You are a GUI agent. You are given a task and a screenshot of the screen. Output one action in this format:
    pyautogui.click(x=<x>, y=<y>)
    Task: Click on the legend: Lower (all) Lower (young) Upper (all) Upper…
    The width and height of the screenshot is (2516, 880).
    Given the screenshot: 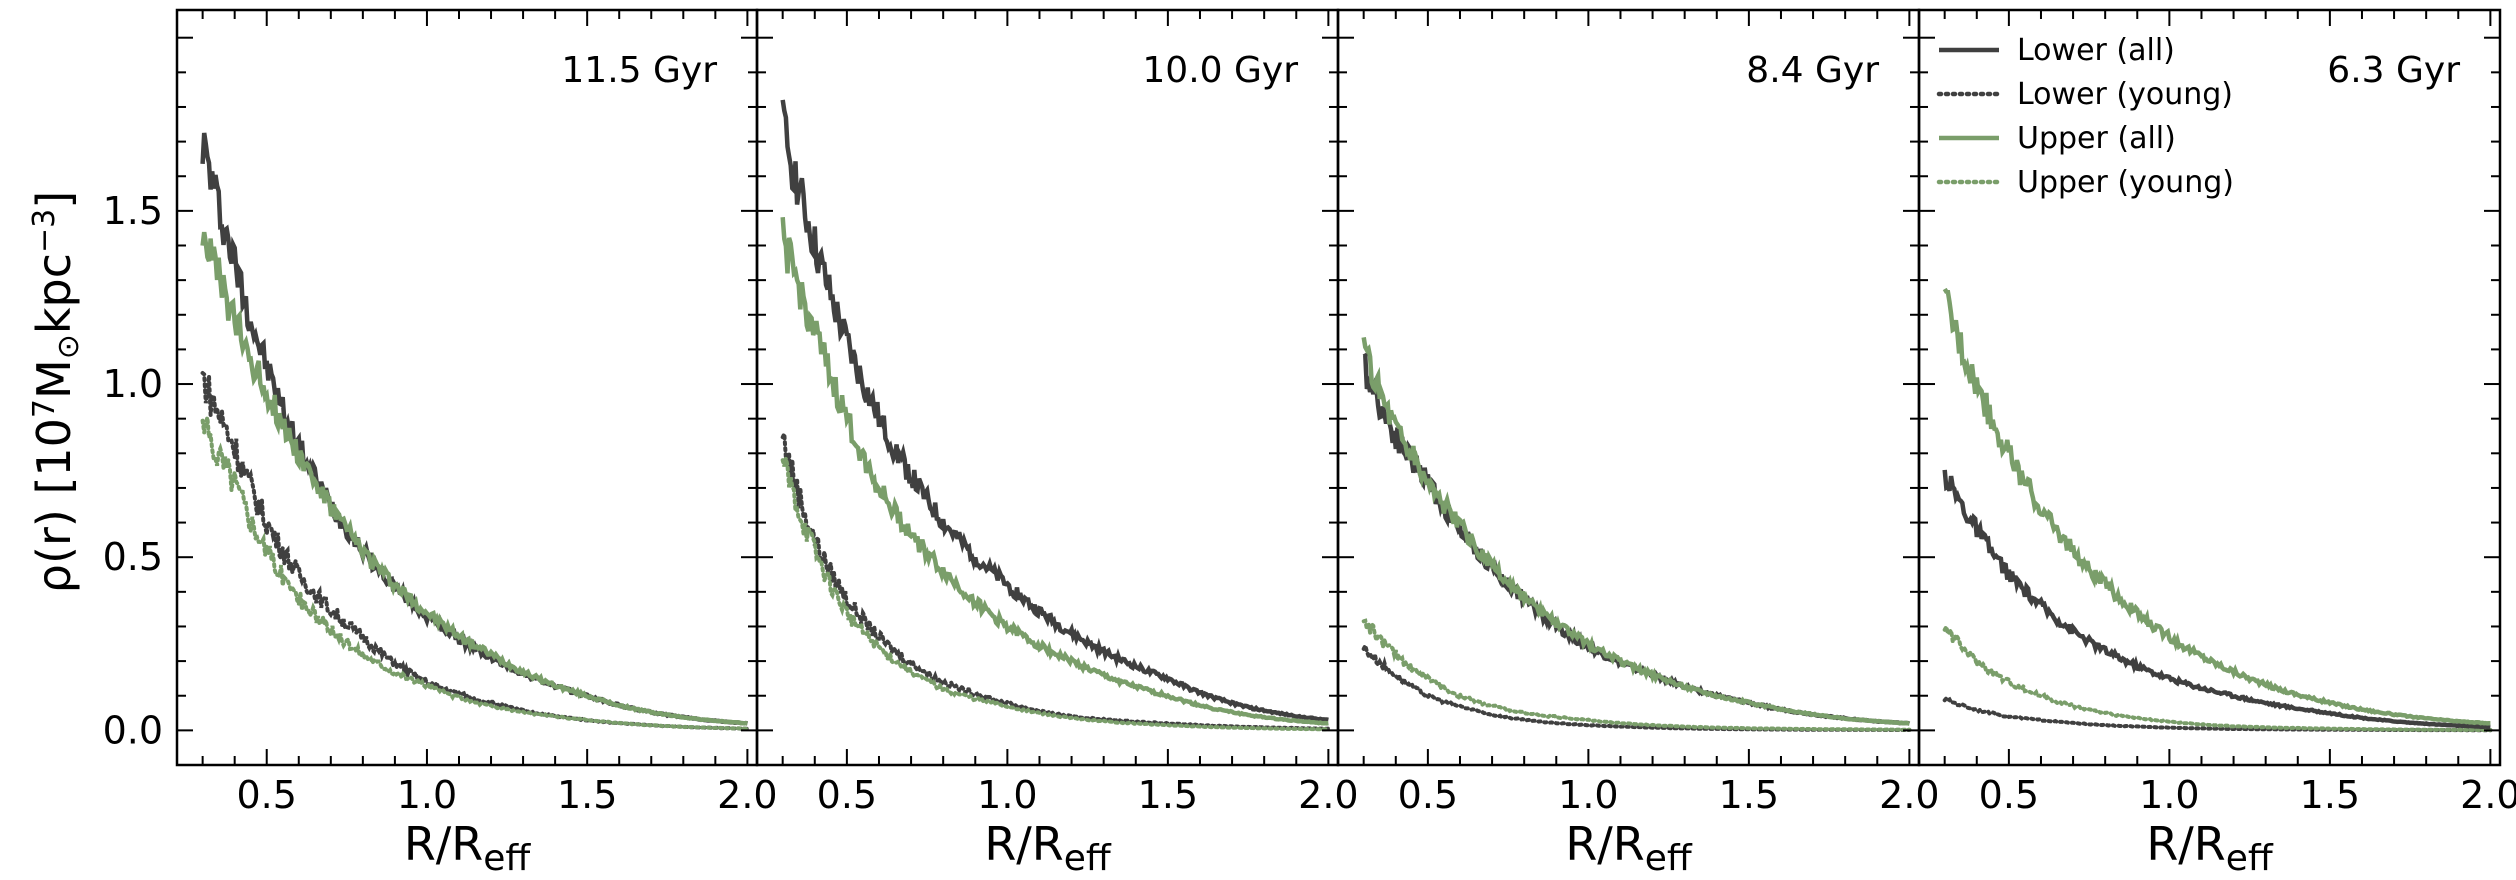 What is the action you would take?
    pyautogui.click(x=2085, y=116)
    